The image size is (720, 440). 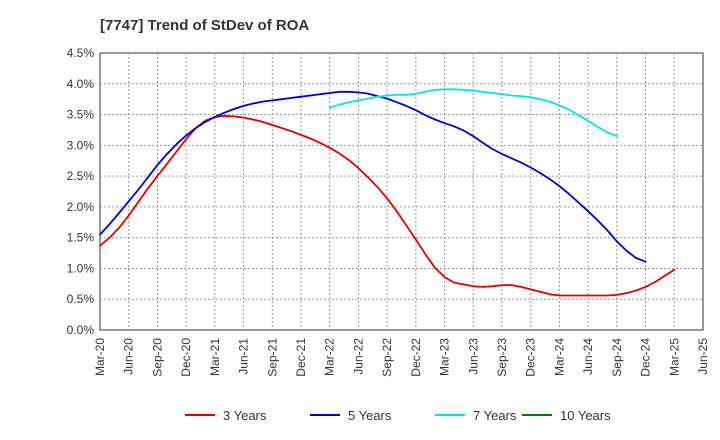 I want to click on y-tick-label: 2.0%, so click(x=81, y=207).